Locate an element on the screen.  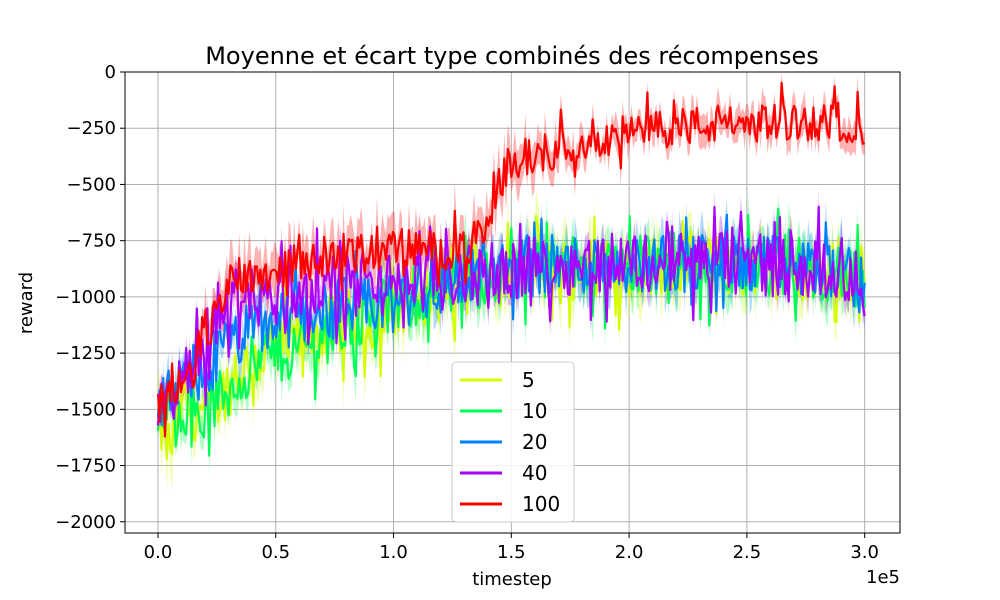
x-axis-ticks: 0.0 0.5 1.0 1.5 2.0 2.5 3.0 is located at coordinates (511, 548).